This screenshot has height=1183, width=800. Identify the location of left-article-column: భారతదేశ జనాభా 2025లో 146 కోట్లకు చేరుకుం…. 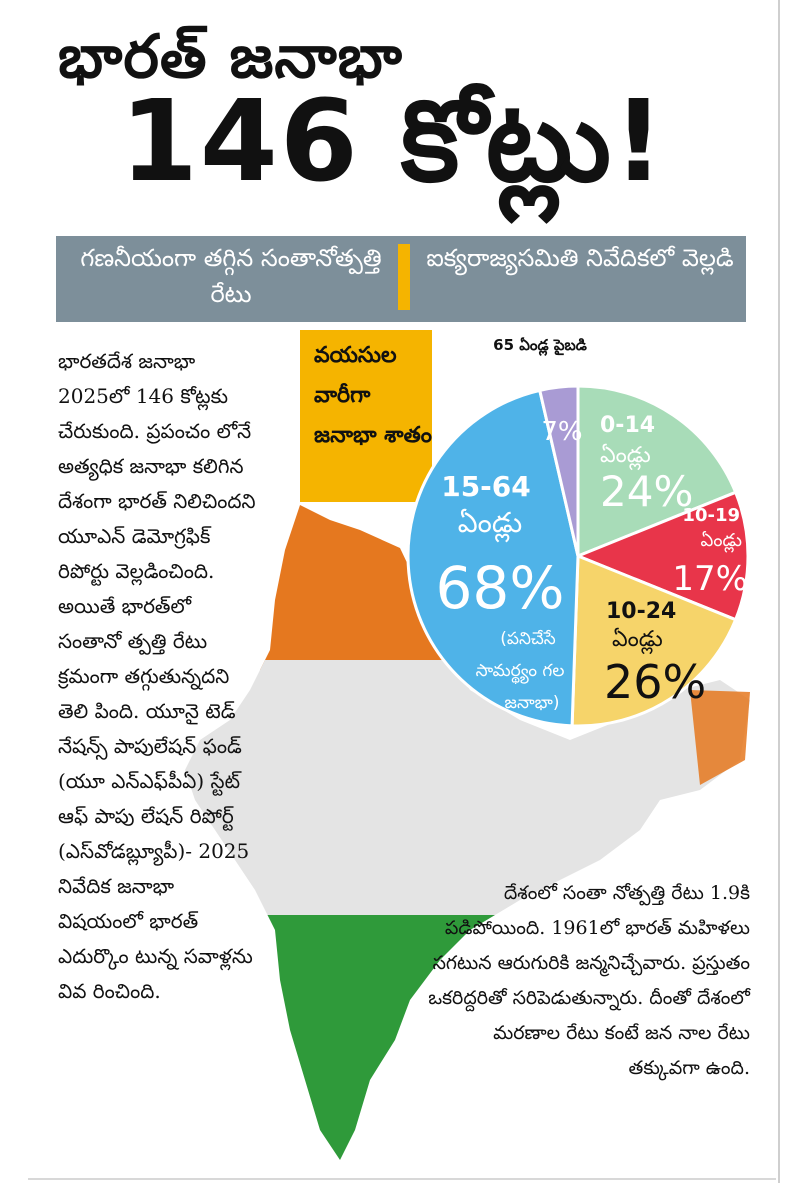
(158, 676).